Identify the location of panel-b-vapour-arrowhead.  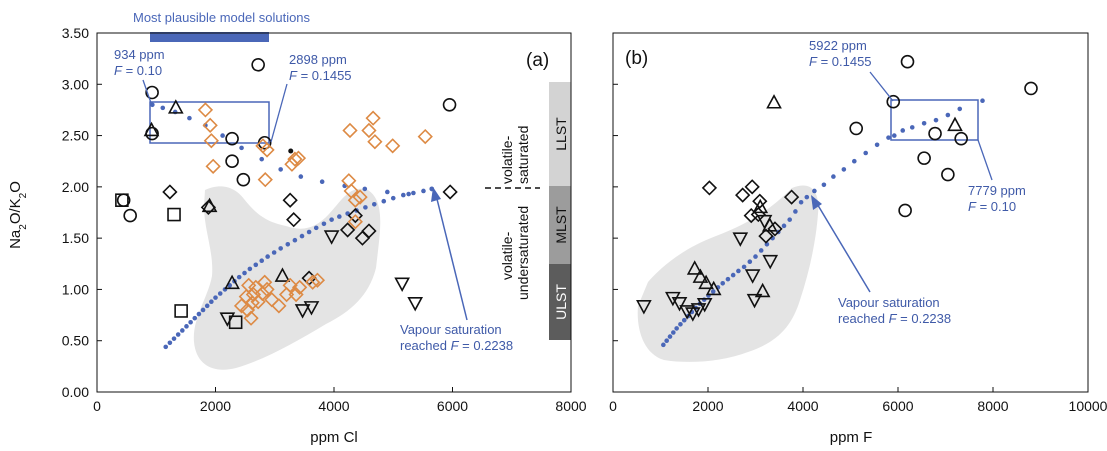
(816, 202).